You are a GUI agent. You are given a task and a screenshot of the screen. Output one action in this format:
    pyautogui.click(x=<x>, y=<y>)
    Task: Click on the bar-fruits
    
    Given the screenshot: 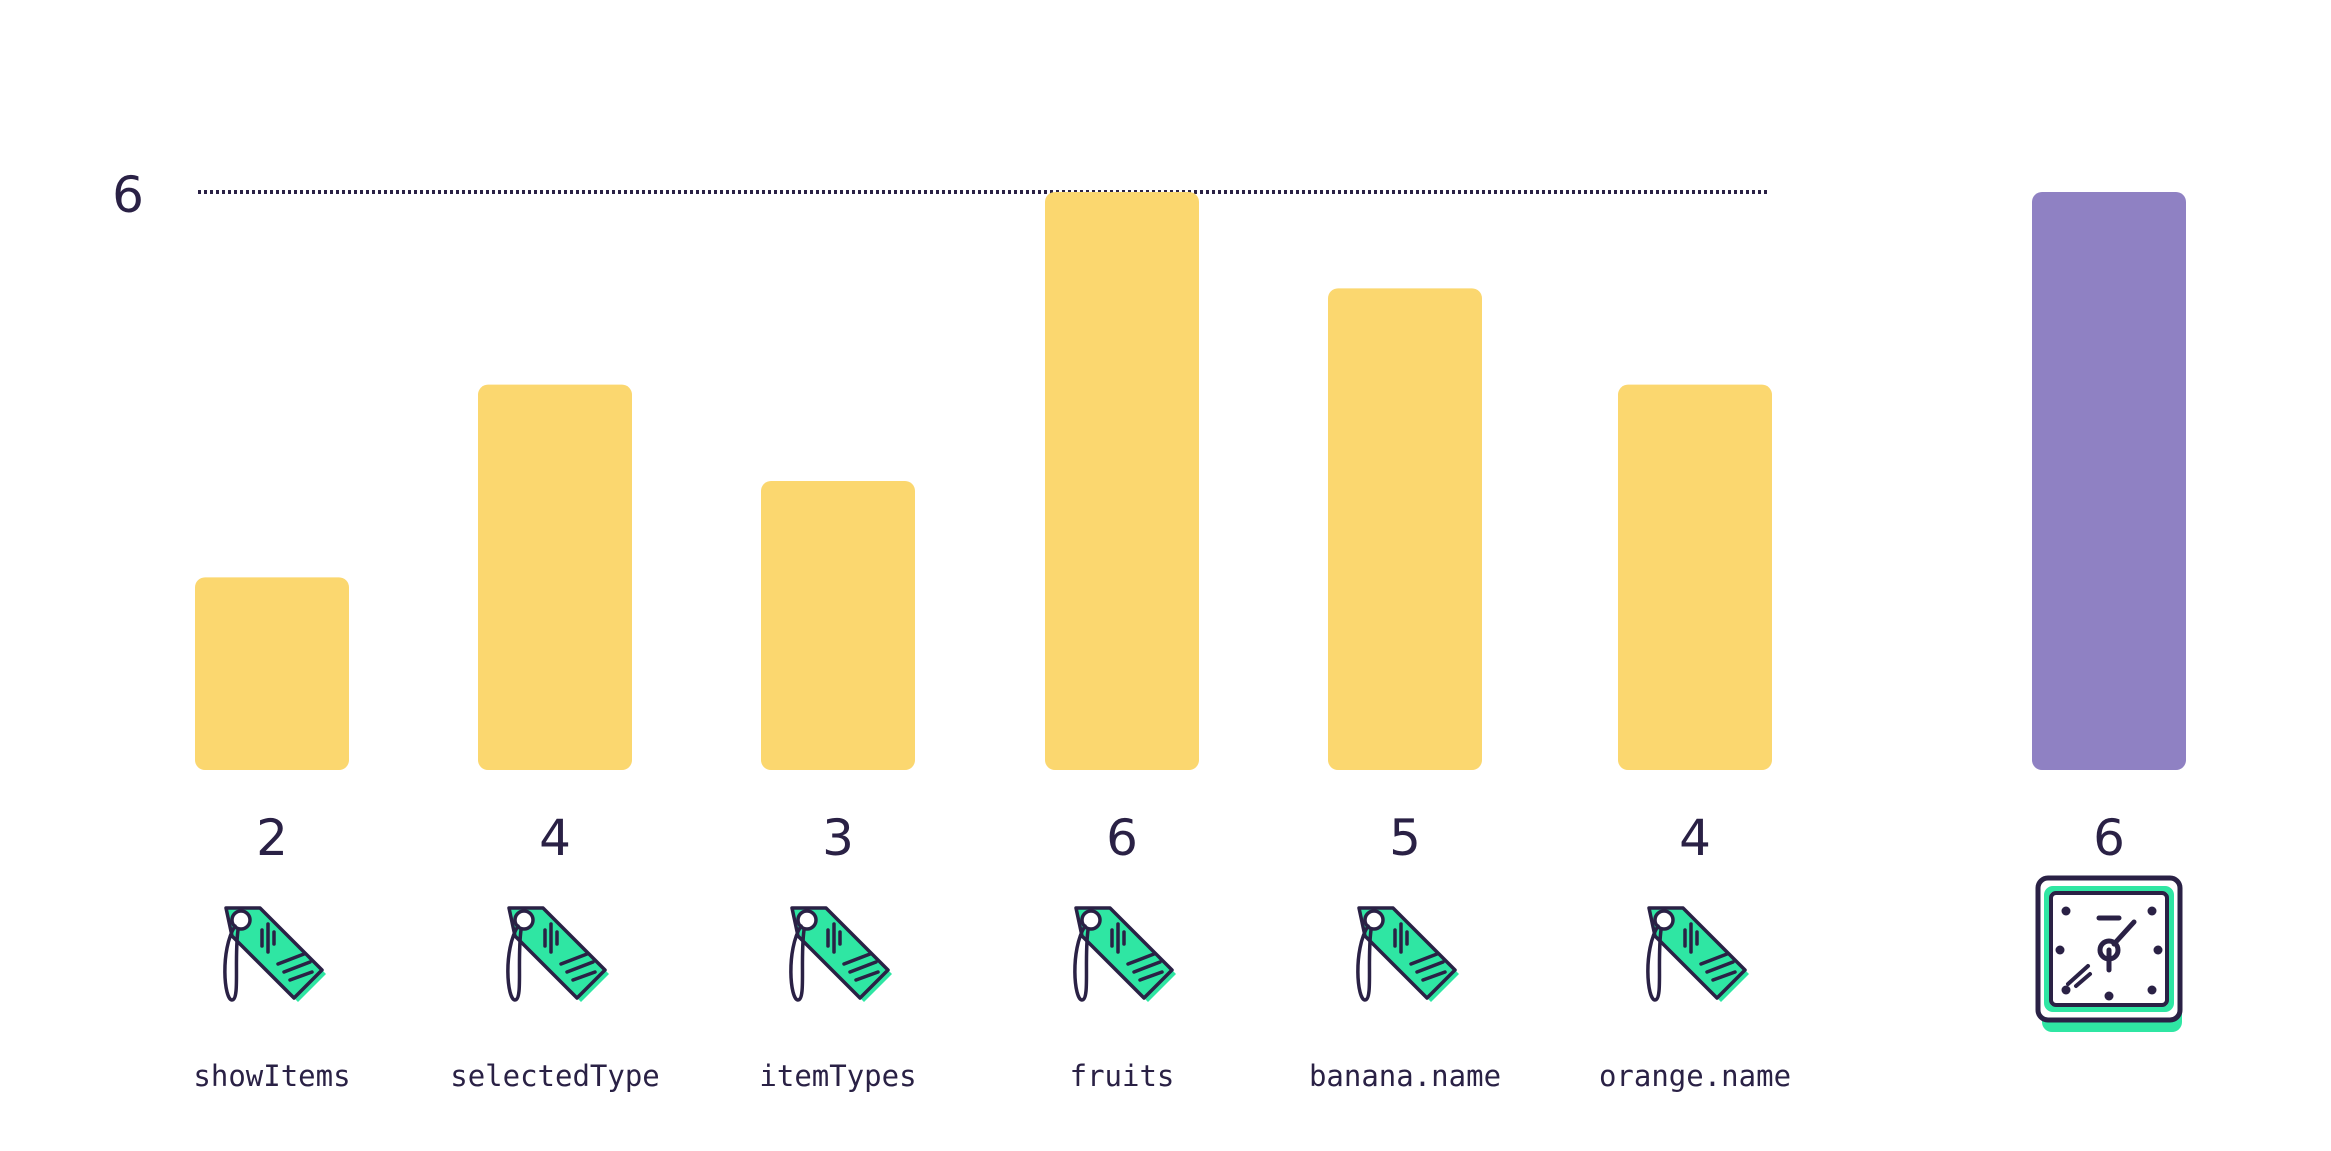 What is the action you would take?
    pyautogui.click(x=1122, y=481)
    